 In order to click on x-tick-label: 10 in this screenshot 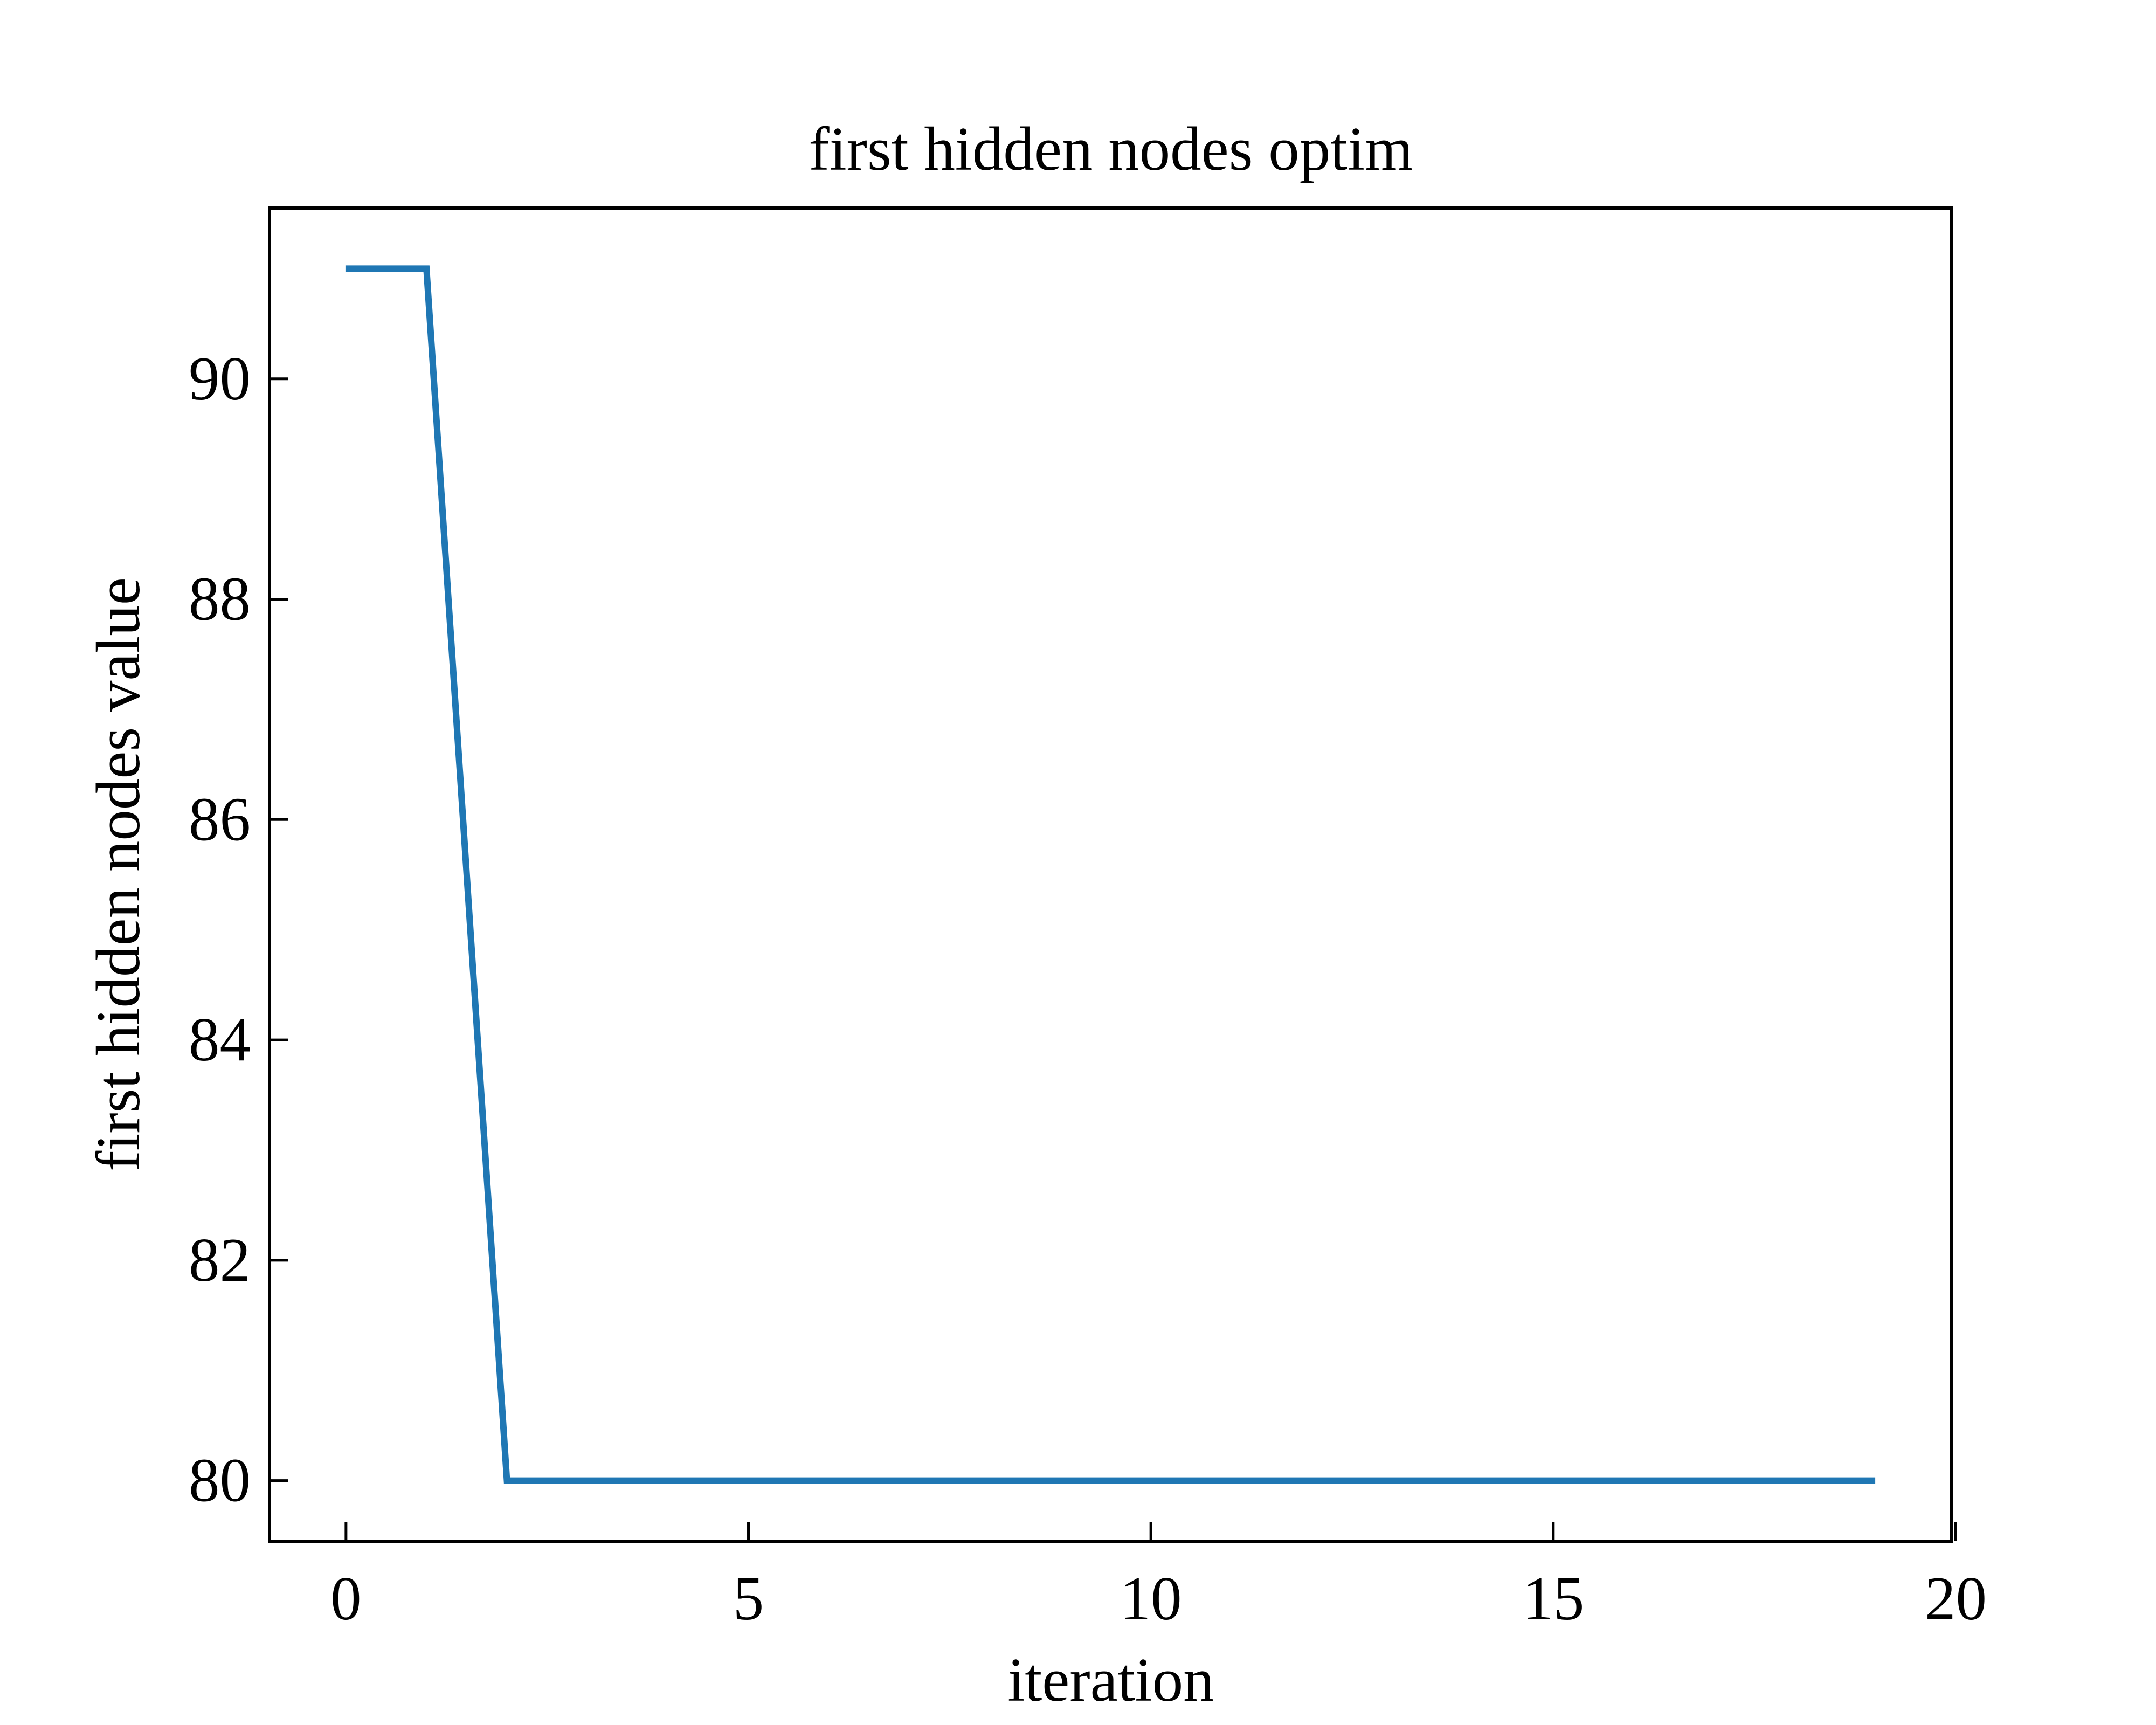, I will do `click(1151, 1598)`.